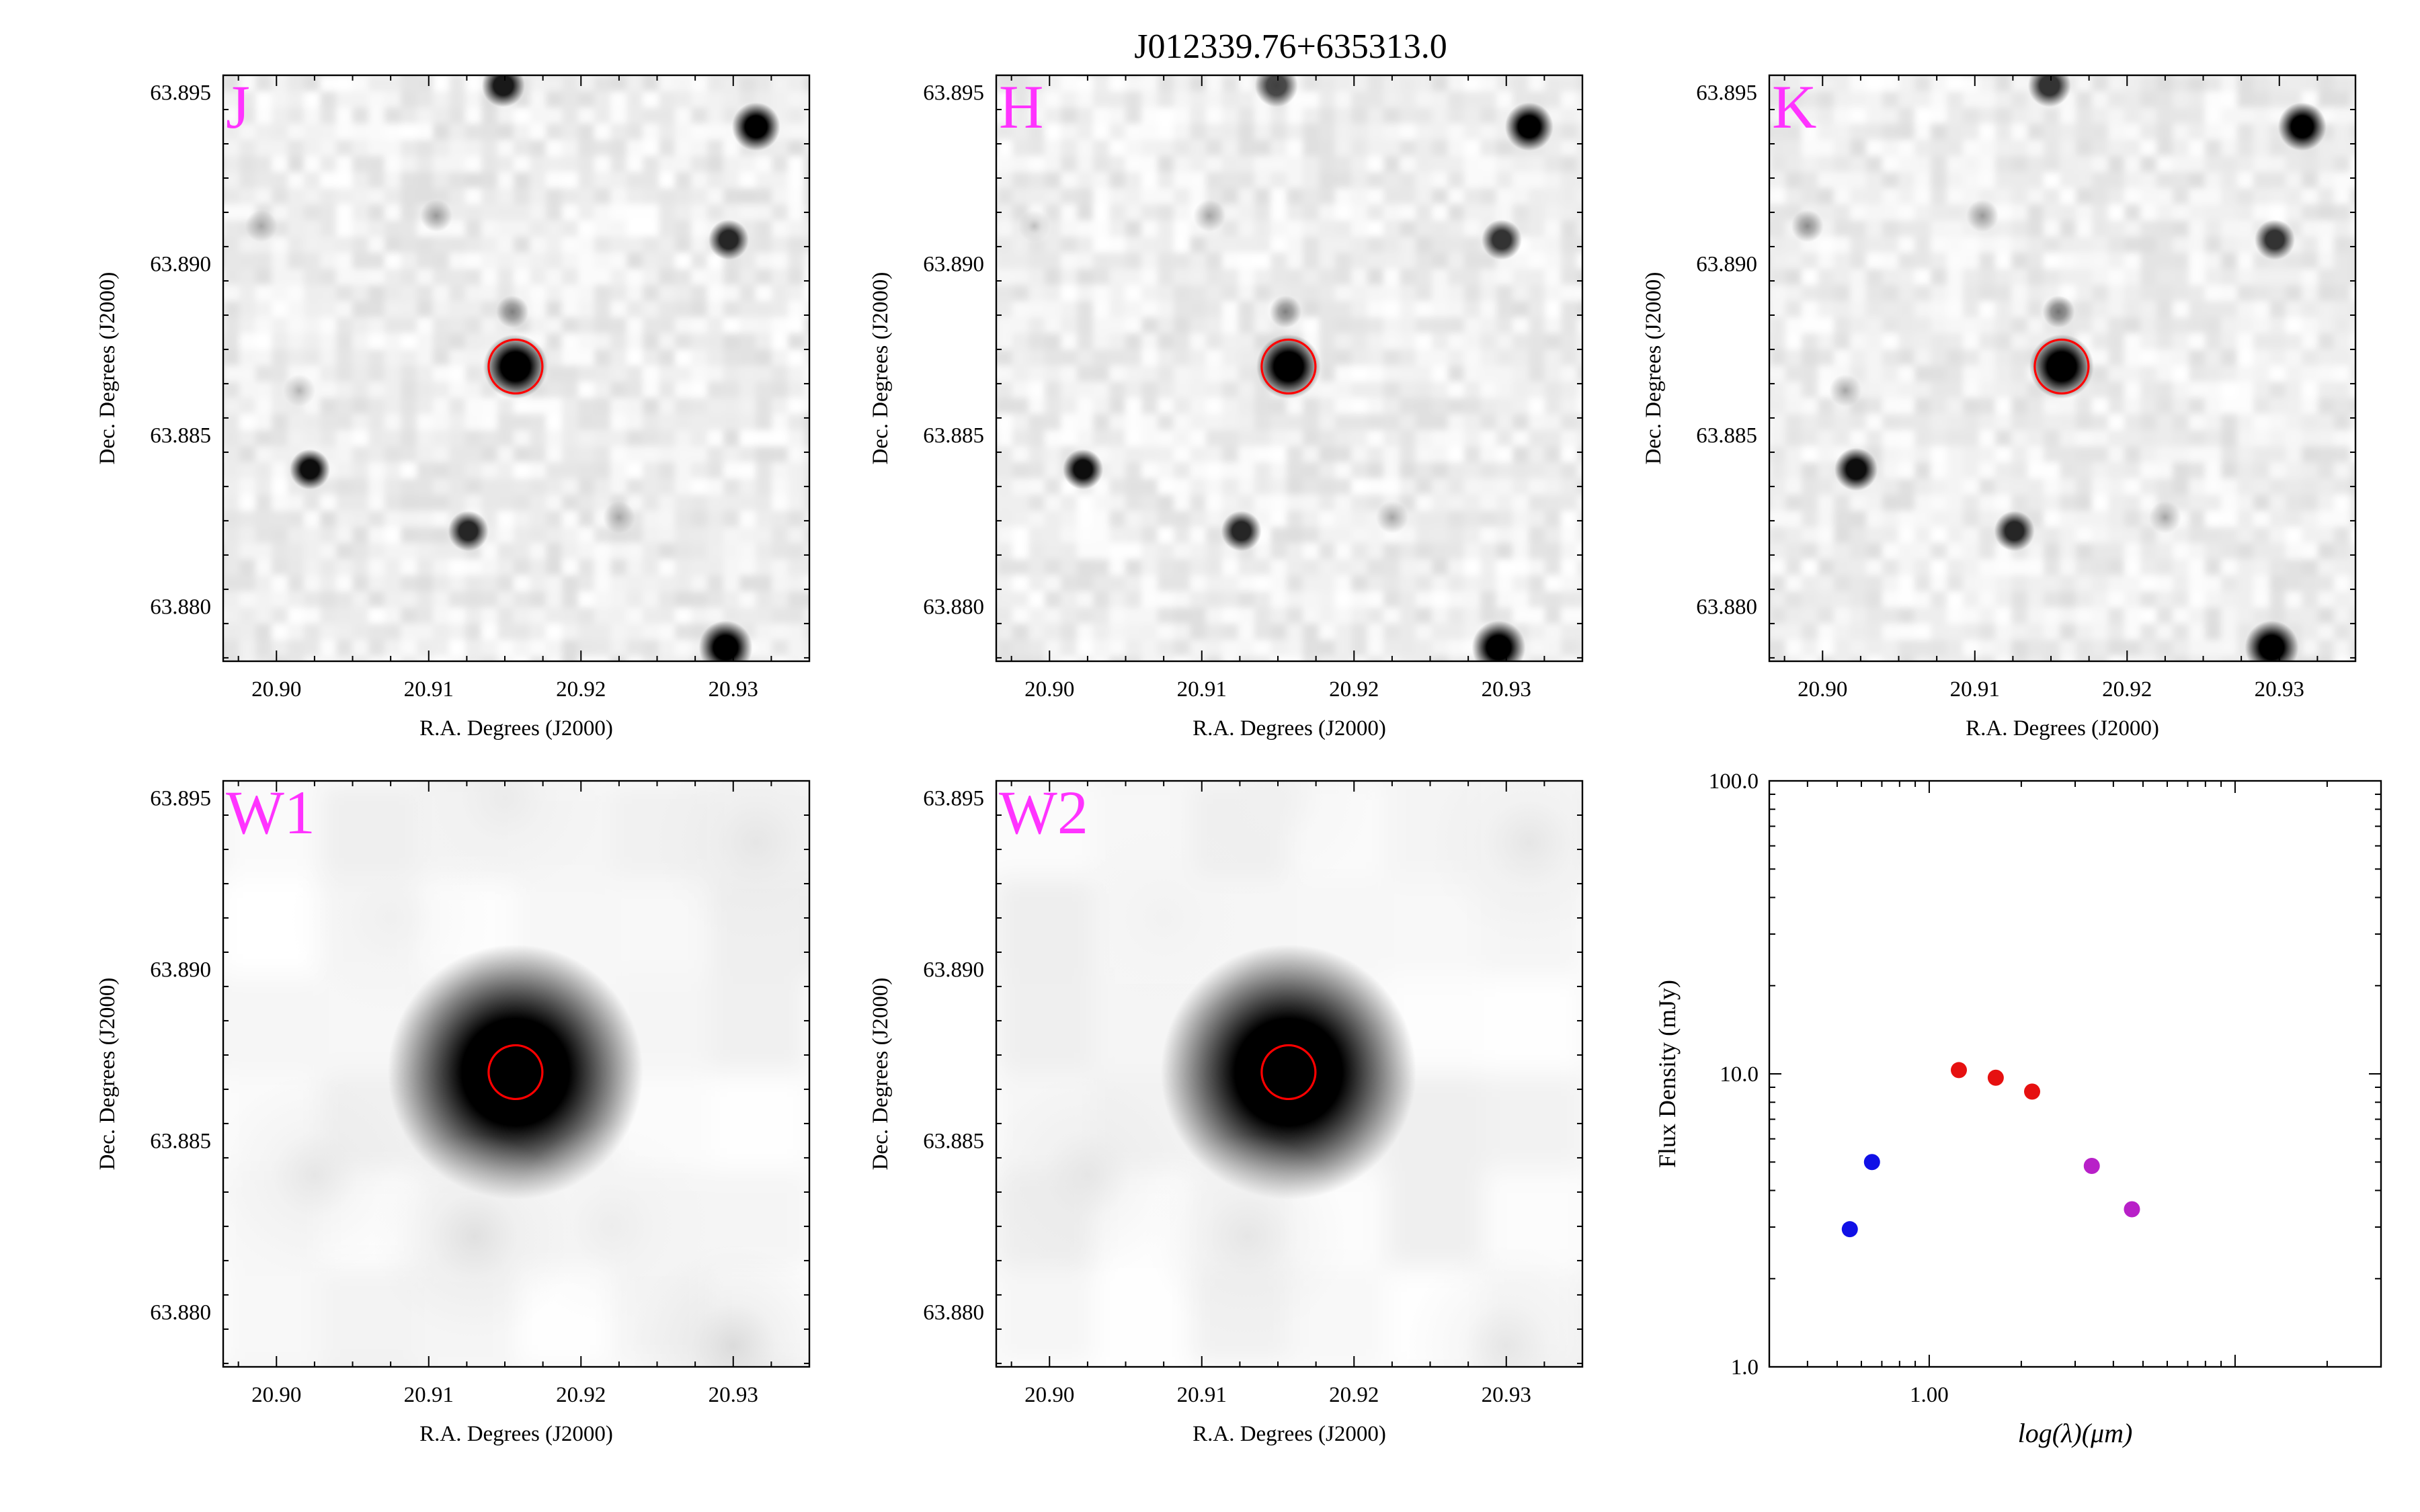  I want to click on band-label: H, so click(1021, 107).